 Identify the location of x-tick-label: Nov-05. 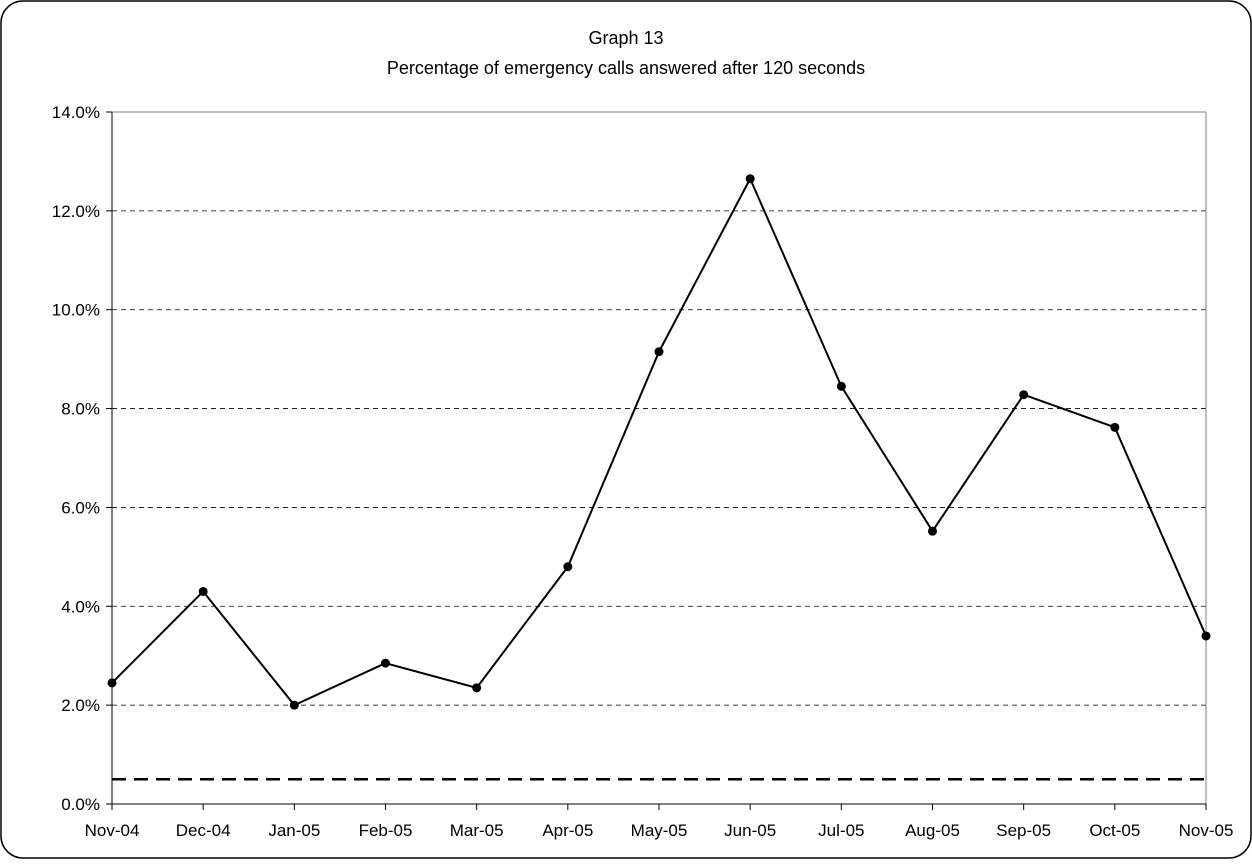
(1206, 830).